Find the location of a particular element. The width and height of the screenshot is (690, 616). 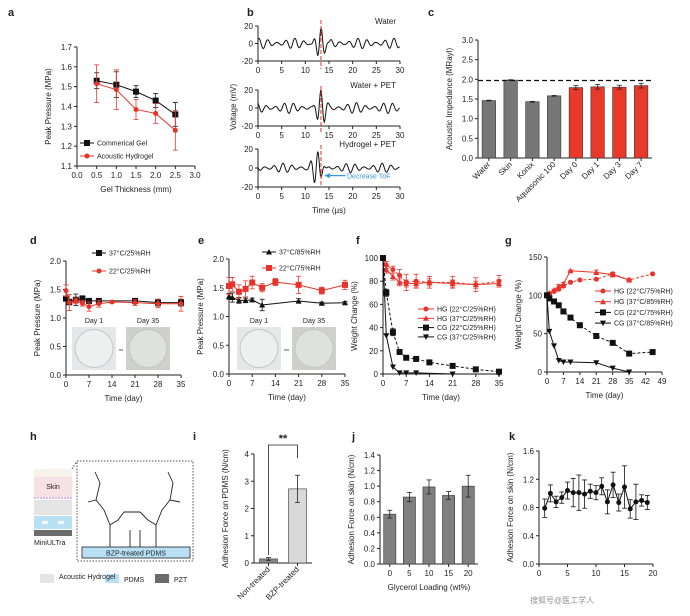

y-tick-label: 80 is located at coordinates (373, 281).